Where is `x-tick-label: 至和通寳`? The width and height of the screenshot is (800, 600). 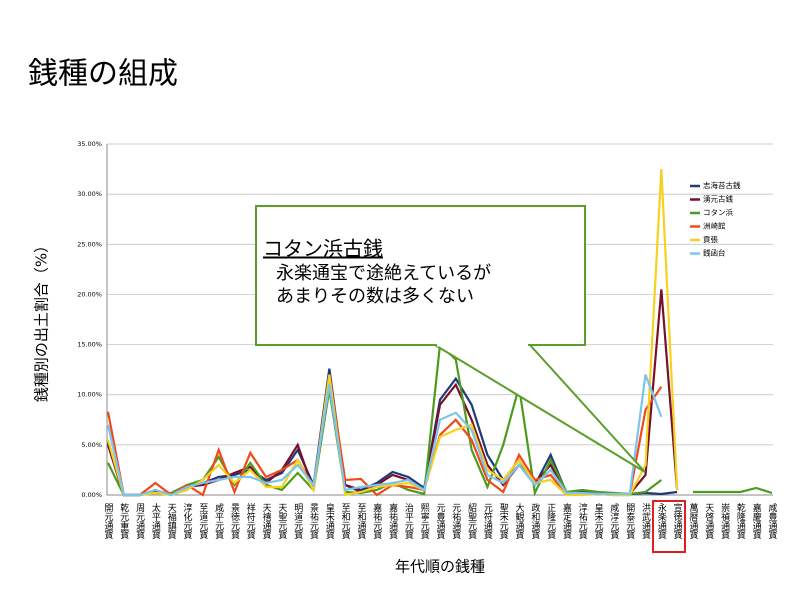
x-tick-label: 至和通寳 is located at coordinates (360, 521).